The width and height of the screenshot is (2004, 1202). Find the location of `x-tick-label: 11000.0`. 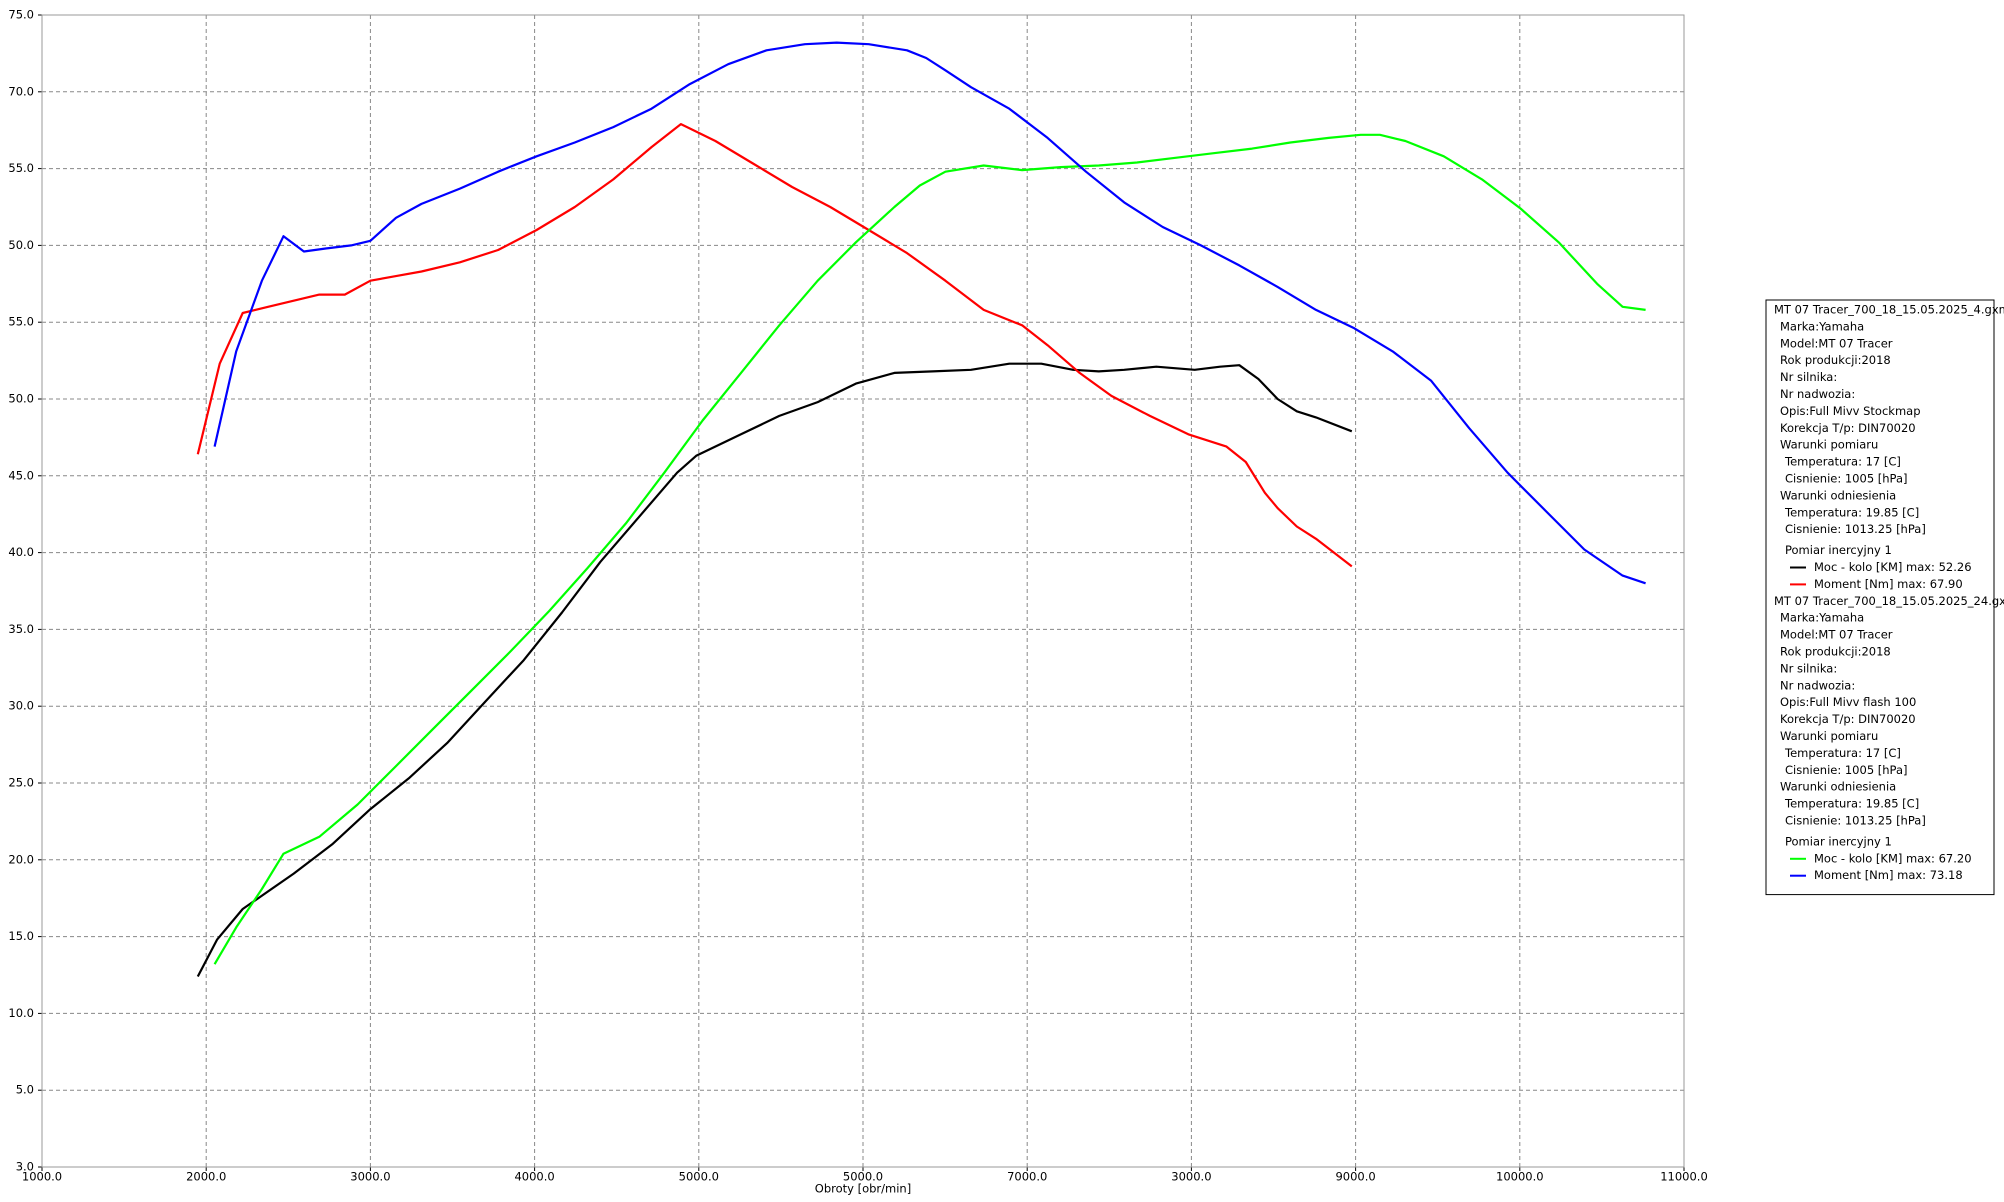

x-tick-label: 11000.0 is located at coordinates (1684, 1177).